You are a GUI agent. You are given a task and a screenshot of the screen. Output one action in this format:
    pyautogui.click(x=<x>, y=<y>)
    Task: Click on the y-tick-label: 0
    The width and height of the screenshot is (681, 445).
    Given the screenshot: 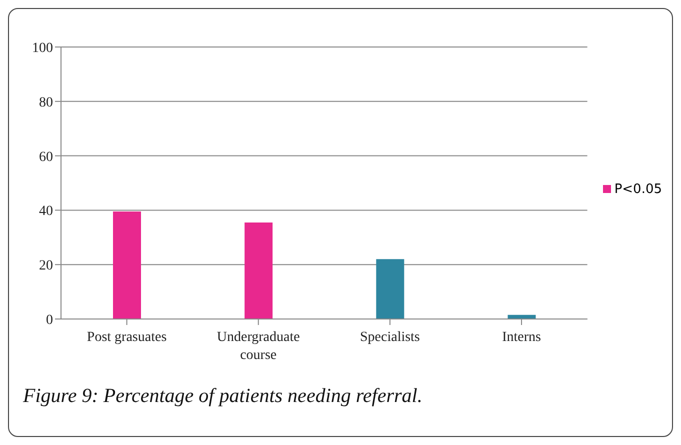 What is the action you would take?
    pyautogui.click(x=49, y=320)
    